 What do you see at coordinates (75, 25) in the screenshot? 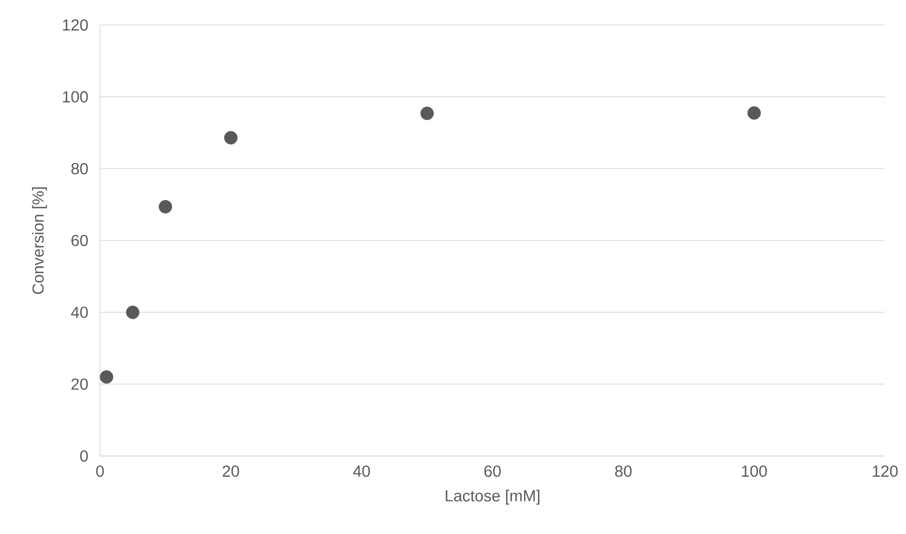
I see `y-tick-label: 120` at bounding box center [75, 25].